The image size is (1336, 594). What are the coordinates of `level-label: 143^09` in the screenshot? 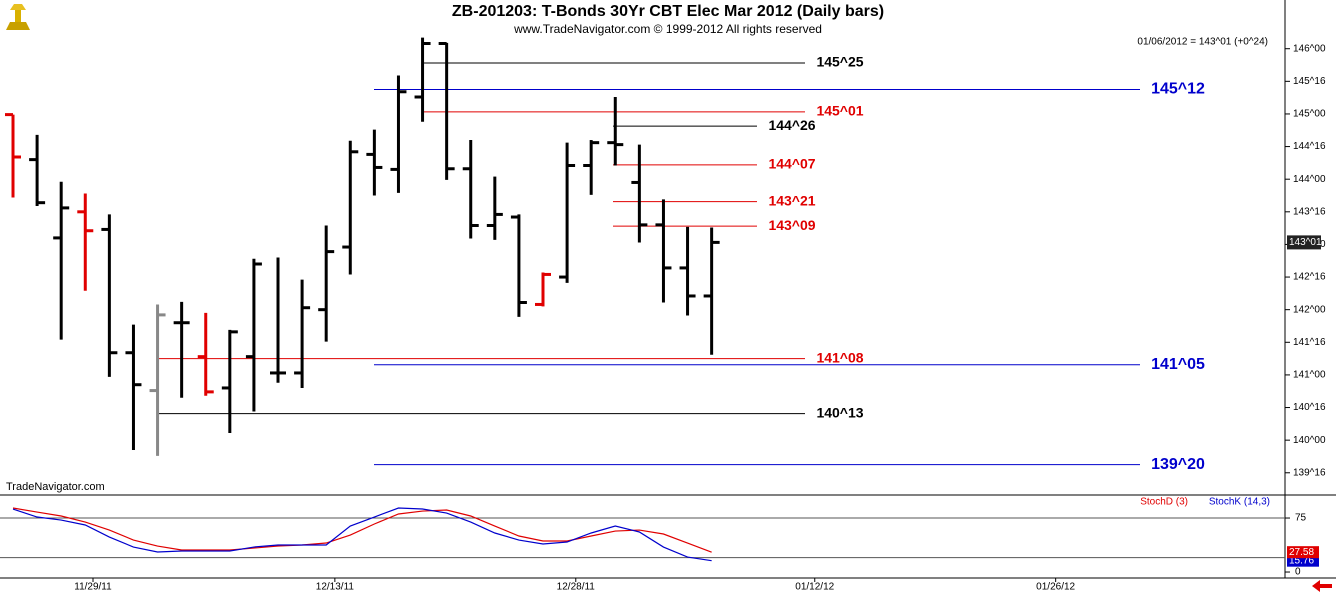 It's located at (791, 225).